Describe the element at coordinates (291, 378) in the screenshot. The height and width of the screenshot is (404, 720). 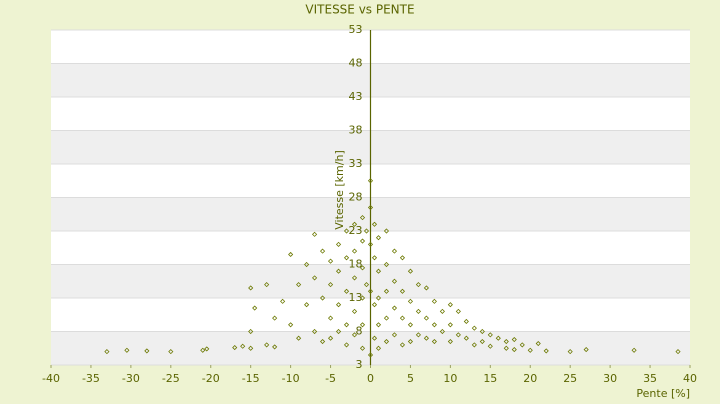
I see `x-tick-label: -10` at that location.